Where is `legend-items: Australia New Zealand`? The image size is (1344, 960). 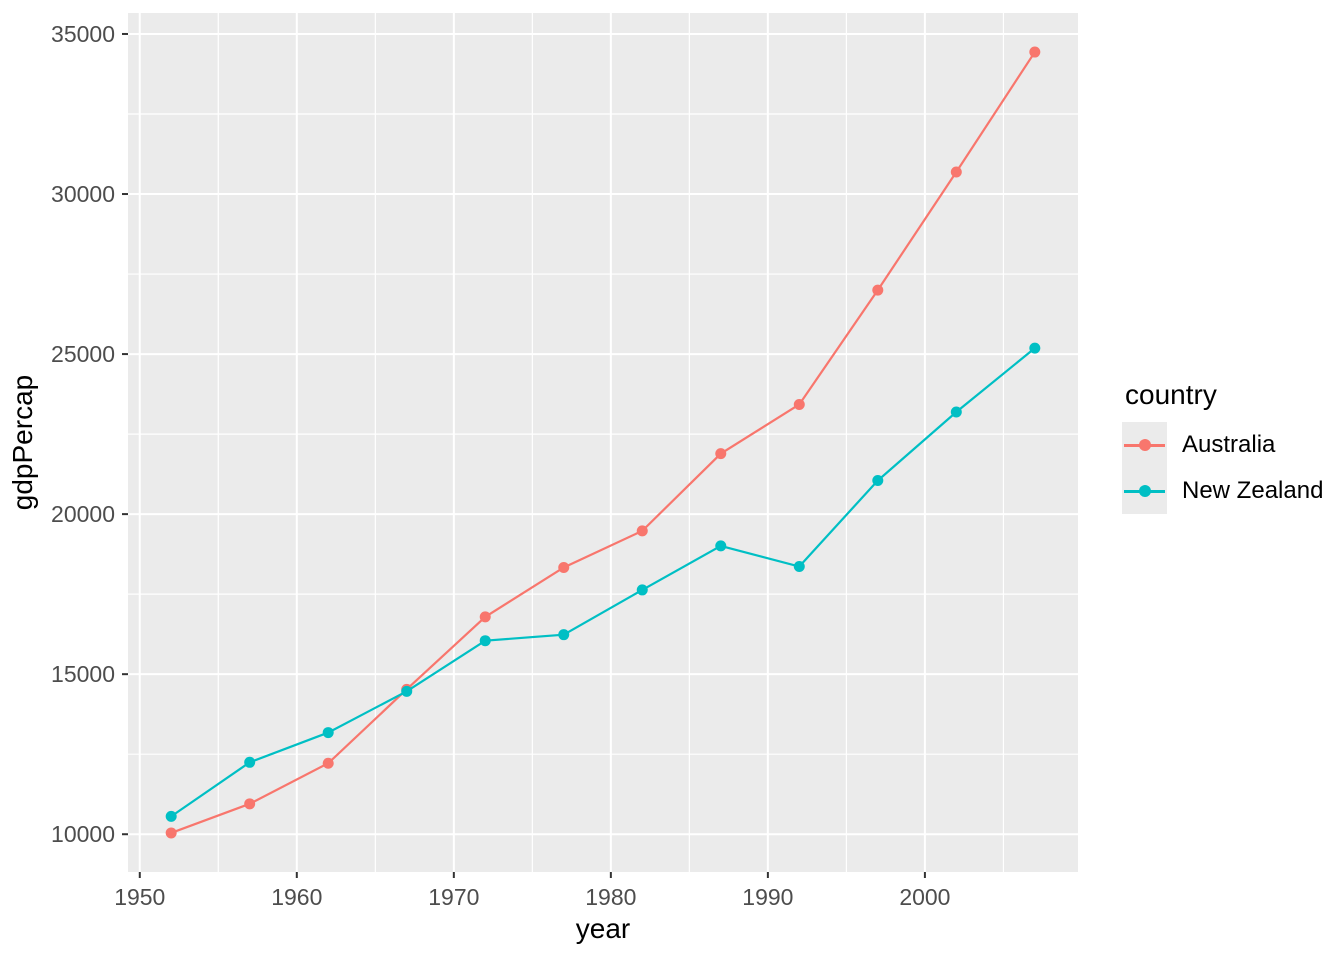
legend-items: Australia New Zealand is located at coordinates (1222, 468).